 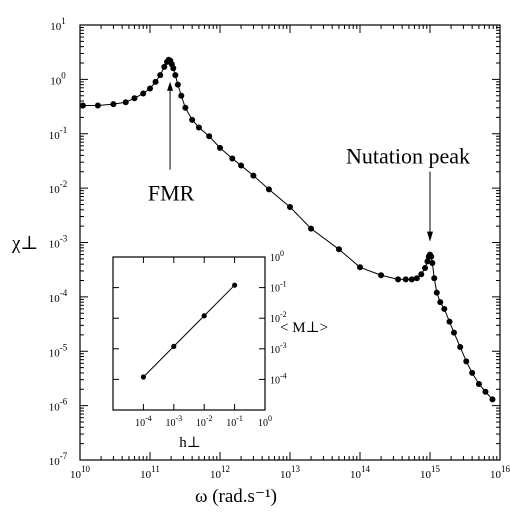 I want to click on inset-background, so click(x=189, y=333).